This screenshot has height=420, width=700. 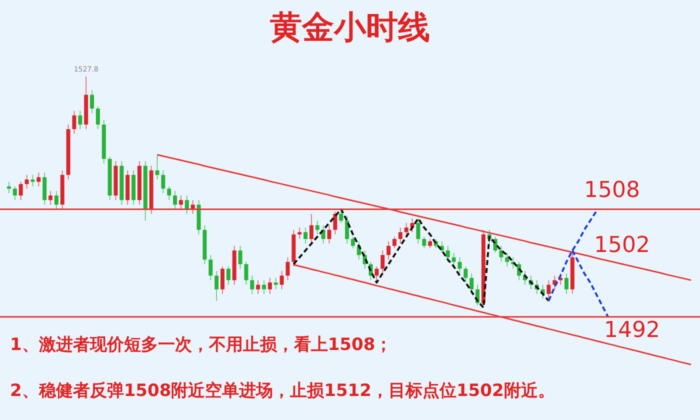 I want to click on text: 2、稳健者反弹1508附近空单进场，止损1512，目标点位1502附近。, so click(x=282, y=391).